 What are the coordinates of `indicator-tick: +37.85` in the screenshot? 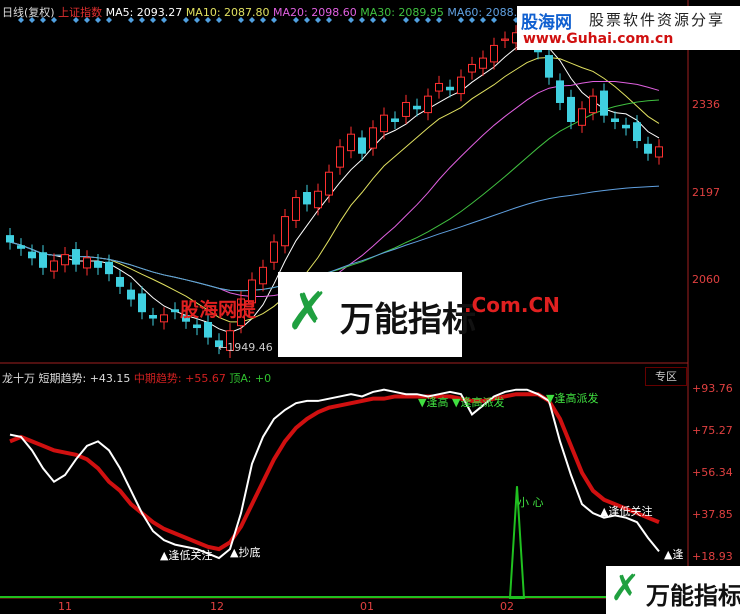 It's located at (712, 514).